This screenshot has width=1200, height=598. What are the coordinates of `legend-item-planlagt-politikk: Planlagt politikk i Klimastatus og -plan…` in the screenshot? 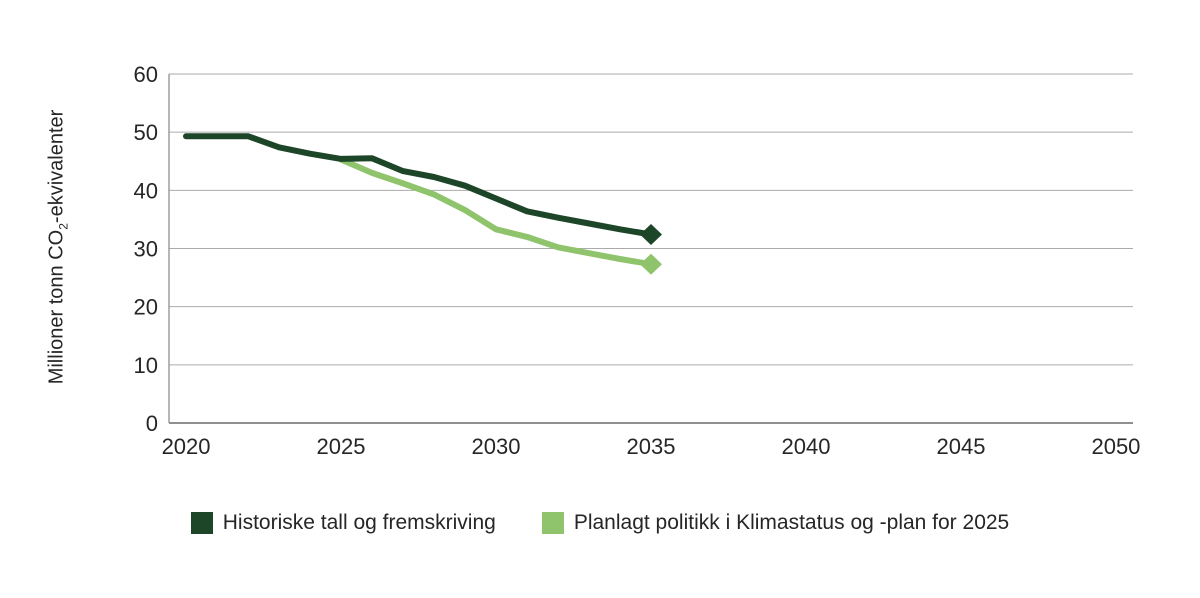 It's located at (775, 523).